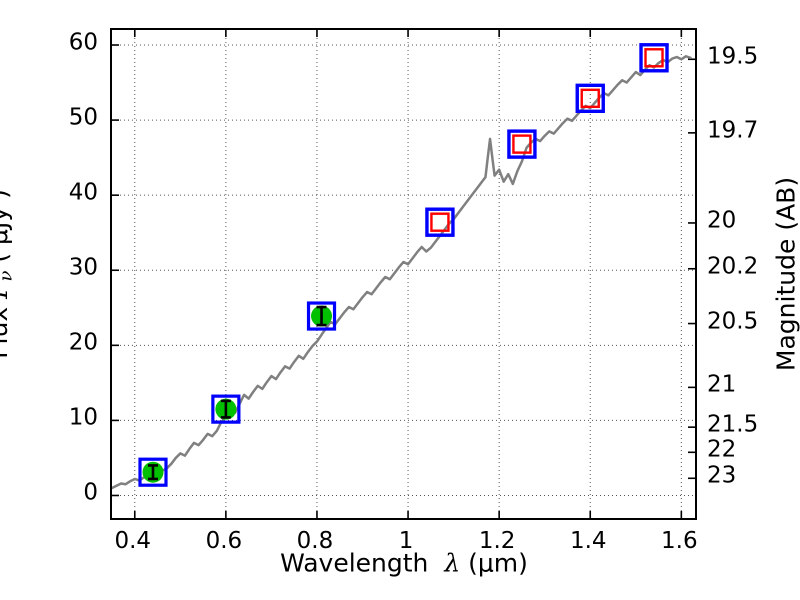 This screenshot has height=600, width=800. I want to click on y-axis-right-title: Magnitude (AB), so click(785, 274).